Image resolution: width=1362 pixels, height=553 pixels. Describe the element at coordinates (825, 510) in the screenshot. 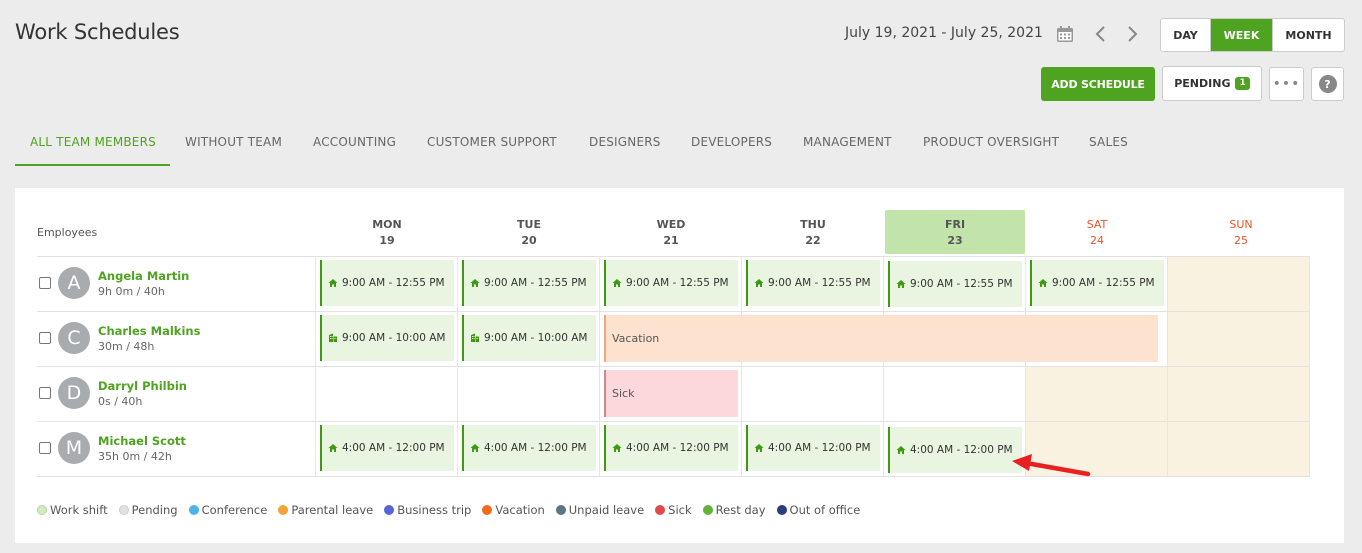

I see `legend-label: Out of office` at that location.